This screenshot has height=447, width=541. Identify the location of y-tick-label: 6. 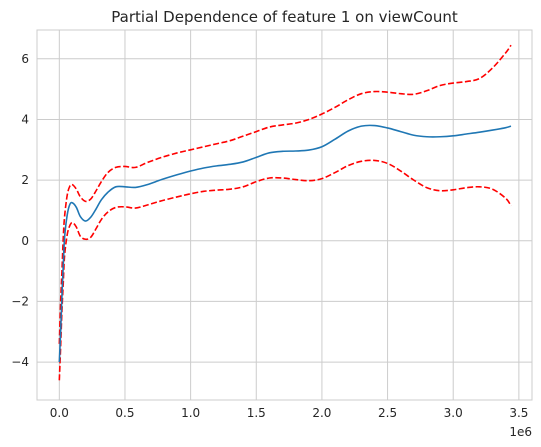
(25, 59).